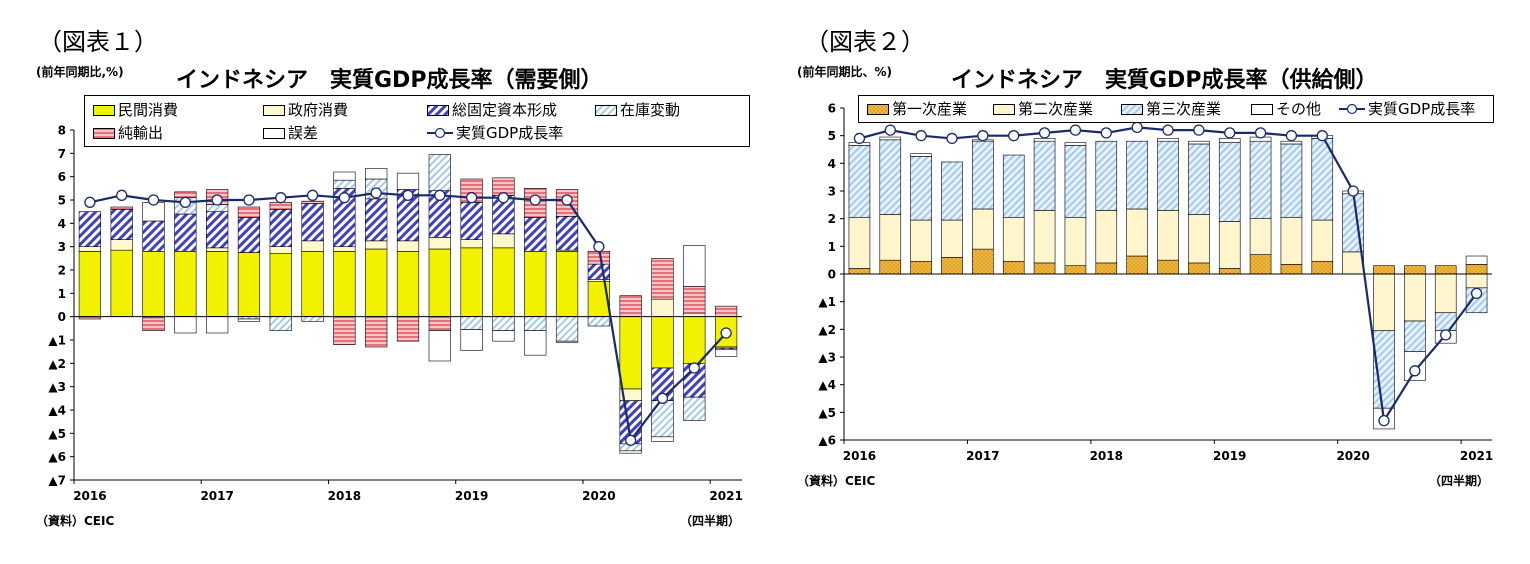  What do you see at coordinates (598, 496) in the screenshot?
I see `x-tick-label: 2020` at bounding box center [598, 496].